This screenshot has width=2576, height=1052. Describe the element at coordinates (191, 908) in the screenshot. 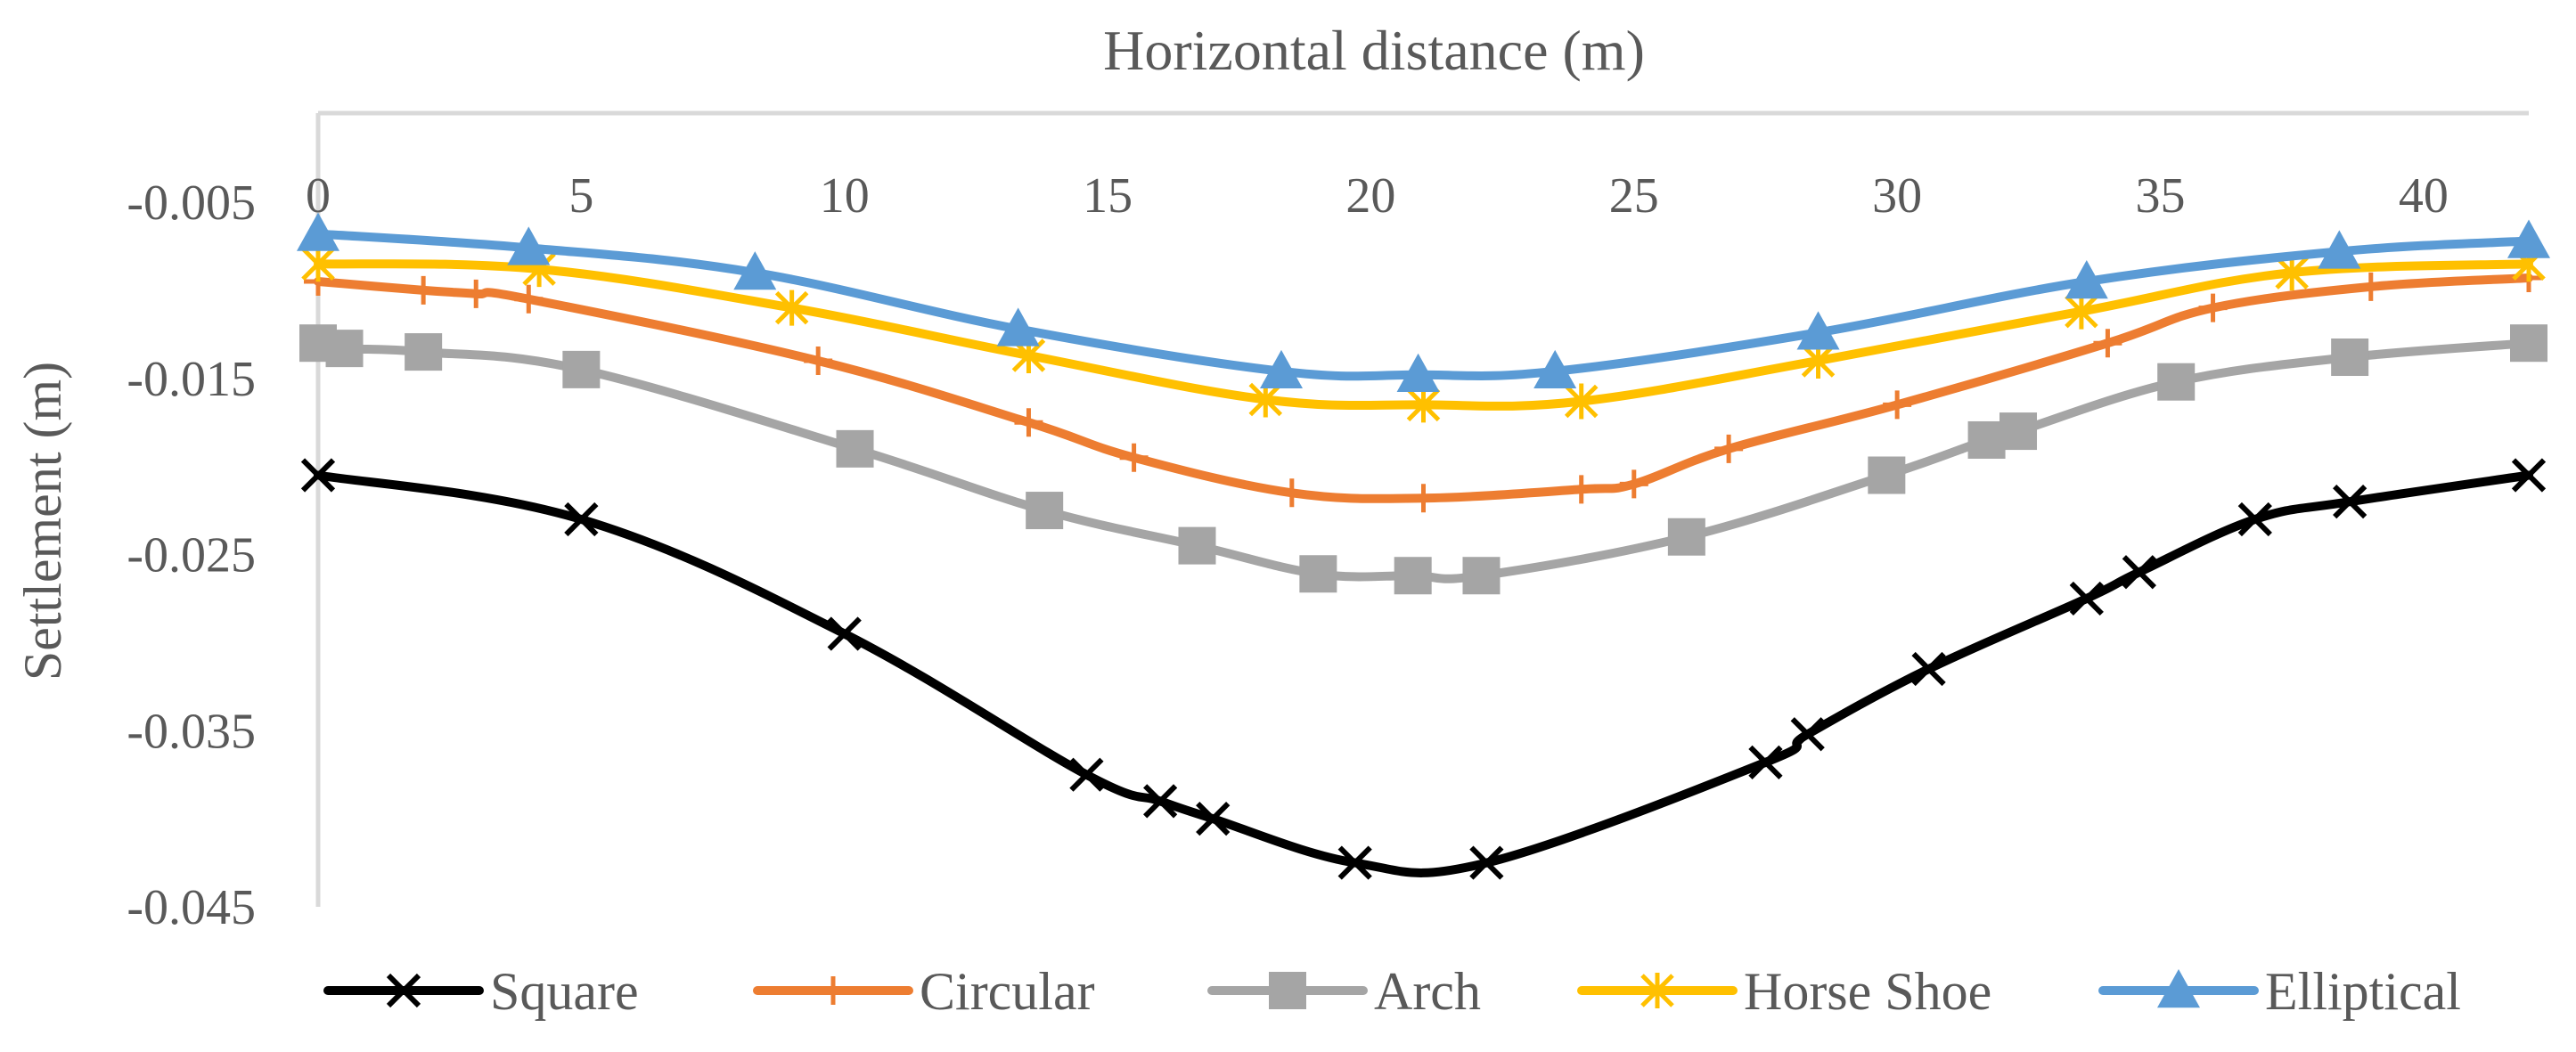

I see `y-tick-label: -0.045` at that location.